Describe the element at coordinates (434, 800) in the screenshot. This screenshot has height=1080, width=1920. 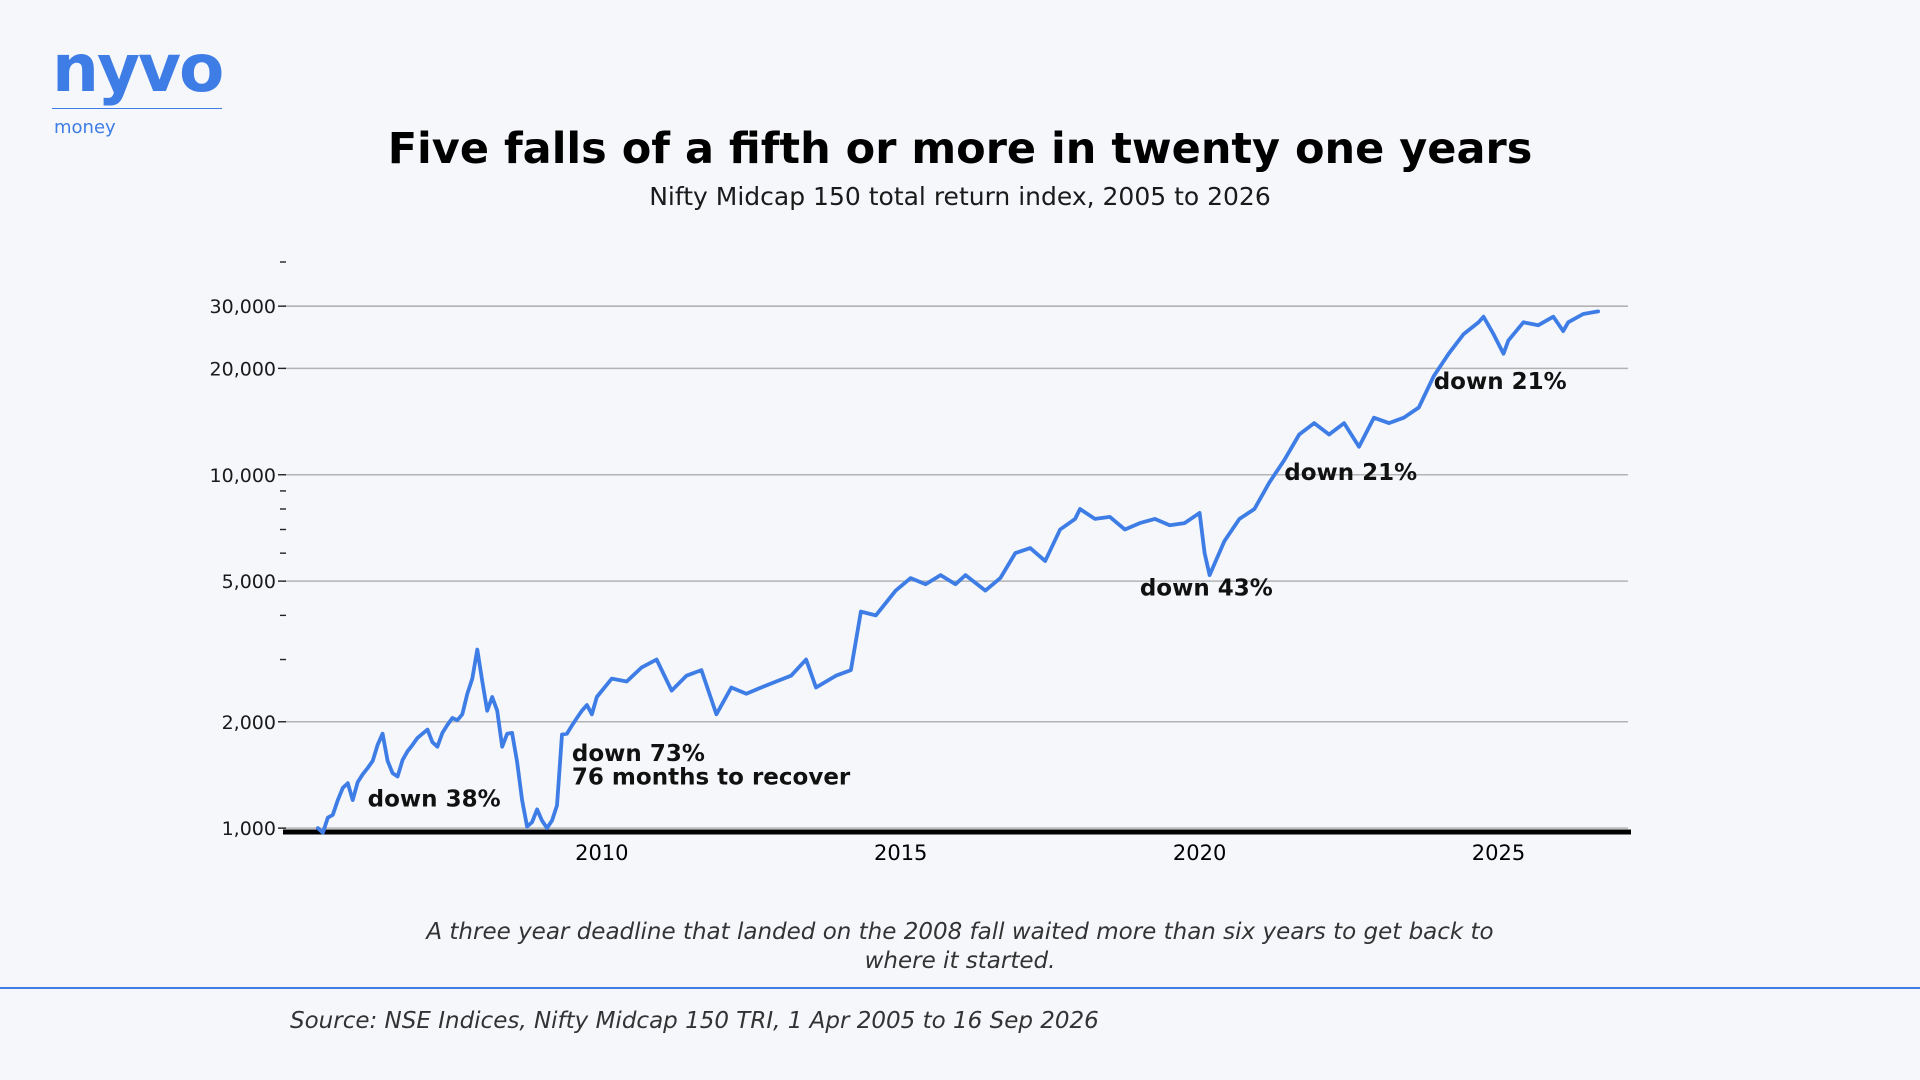
I see `annotation-label: down 38%` at that location.